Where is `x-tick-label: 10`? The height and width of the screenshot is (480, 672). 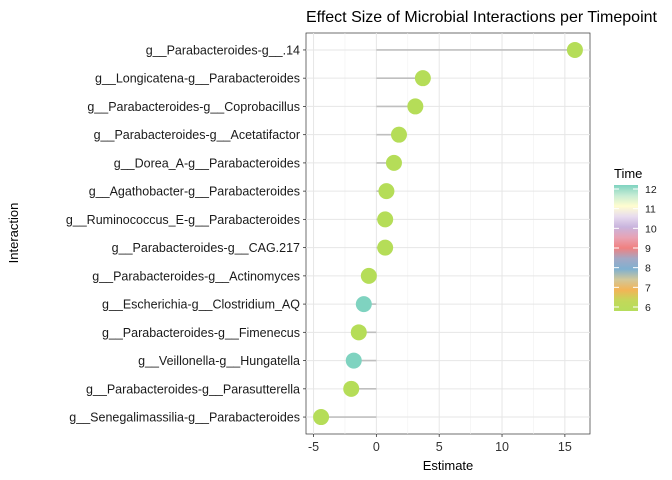
x-tick-label: 10 is located at coordinates (502, 447).